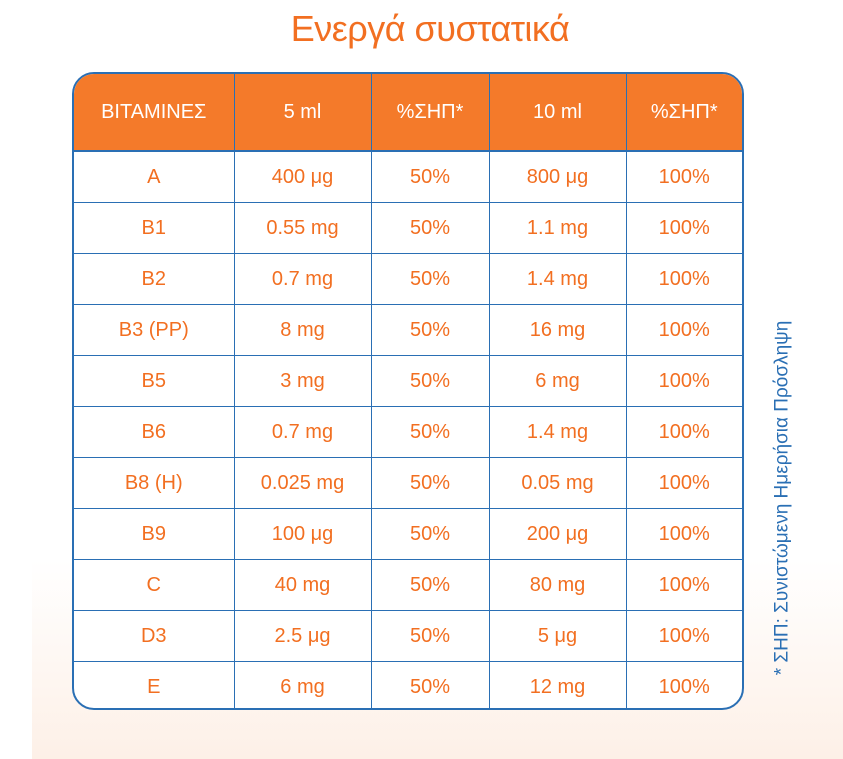  I want to click on table-row: A 400 μg 50% 800 μg 100%, so click(408, 177).